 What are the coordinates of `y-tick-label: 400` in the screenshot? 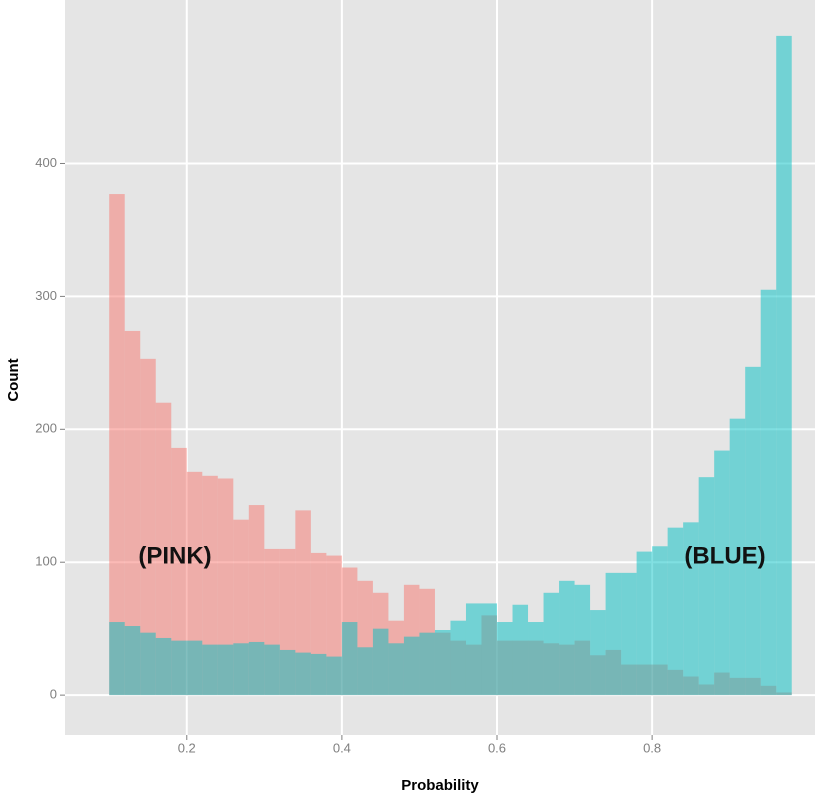 It's located at (46, 162).